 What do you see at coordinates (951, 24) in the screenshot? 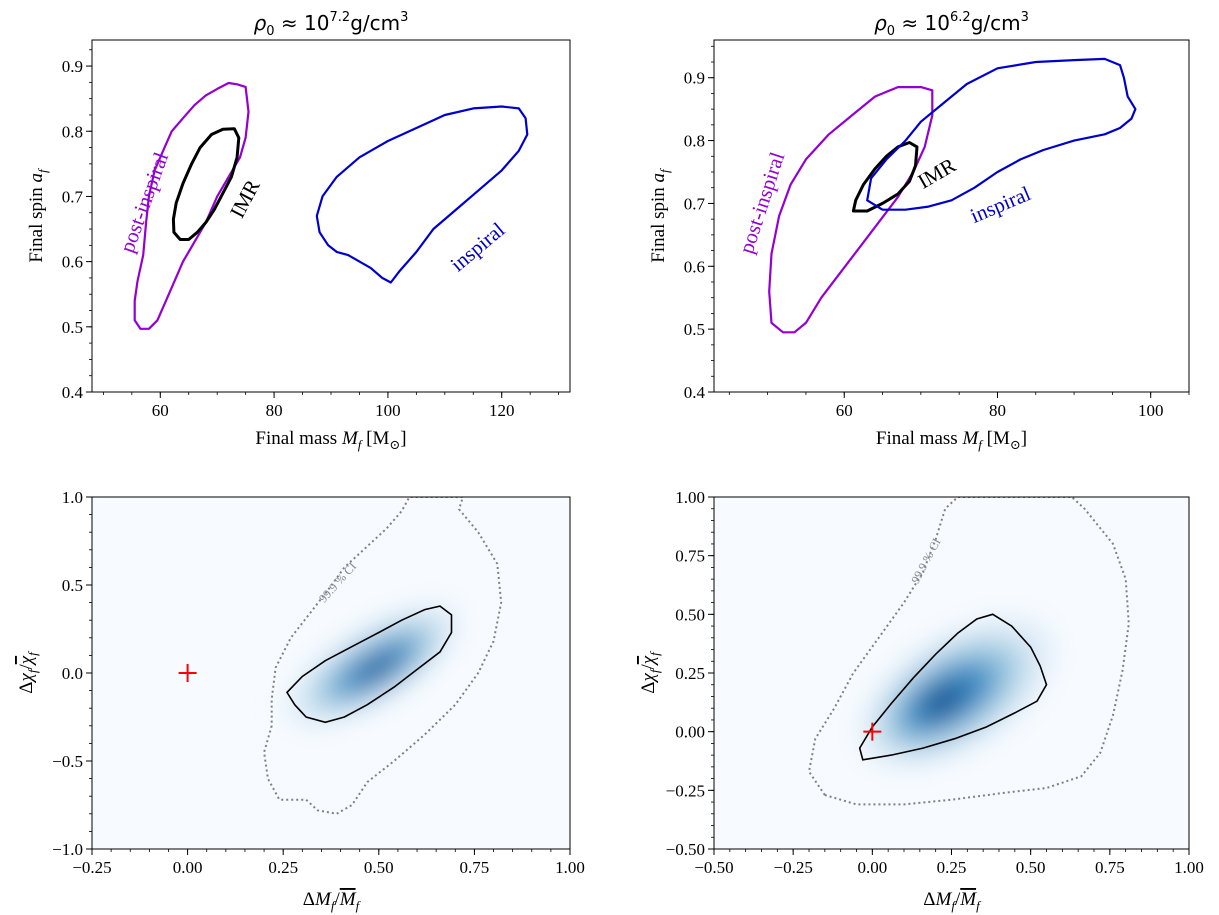
I see `panel-title: ρ0 ≈ 106.2g/cm3` at bounding box center [951, 24].